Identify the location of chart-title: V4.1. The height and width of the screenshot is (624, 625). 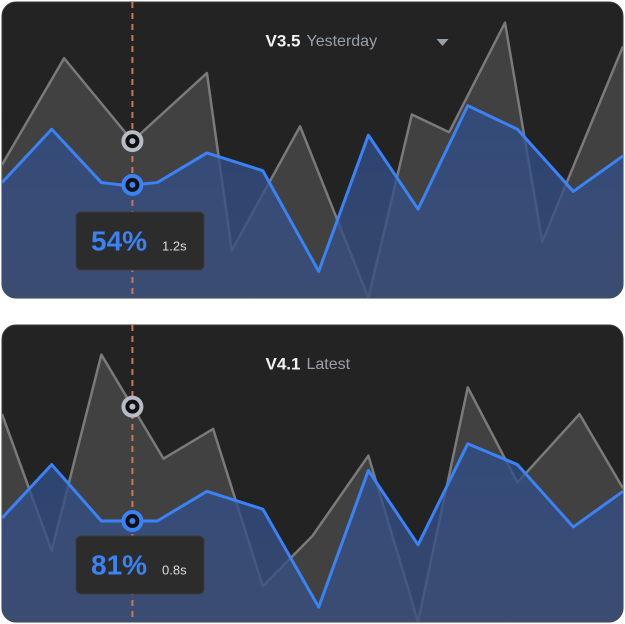
(283, 363).